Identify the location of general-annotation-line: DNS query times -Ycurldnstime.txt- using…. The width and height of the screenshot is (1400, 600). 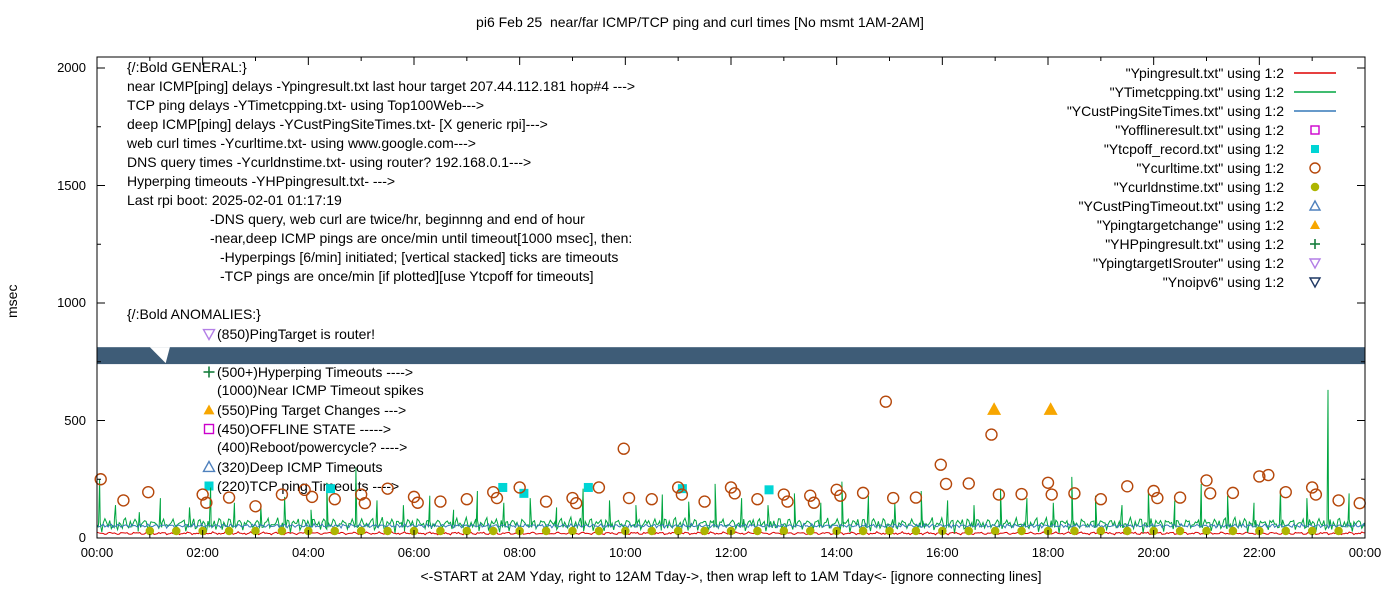
(329, 162).